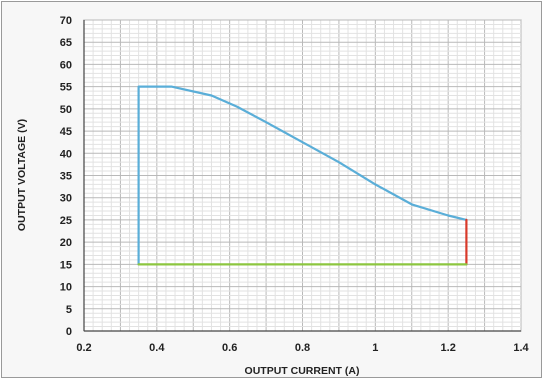  Describe the element at coordinates (66, 154) in the screenshot. I see `y-tick-label: 40` at that location.